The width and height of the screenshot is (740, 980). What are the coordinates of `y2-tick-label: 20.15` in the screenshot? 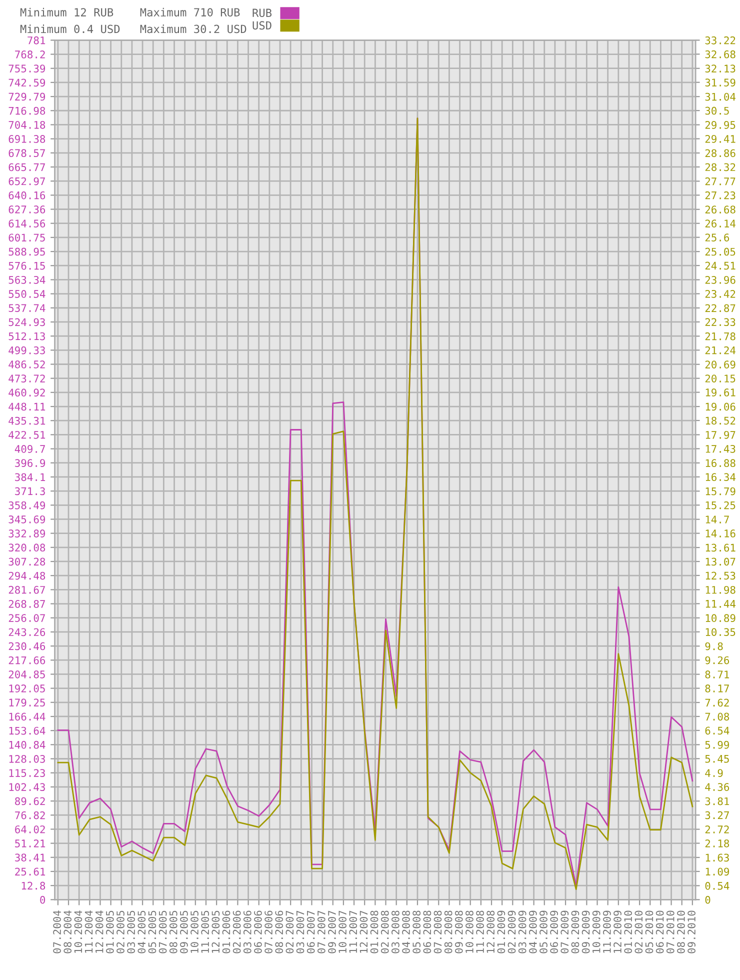 It's located at (720, 378).